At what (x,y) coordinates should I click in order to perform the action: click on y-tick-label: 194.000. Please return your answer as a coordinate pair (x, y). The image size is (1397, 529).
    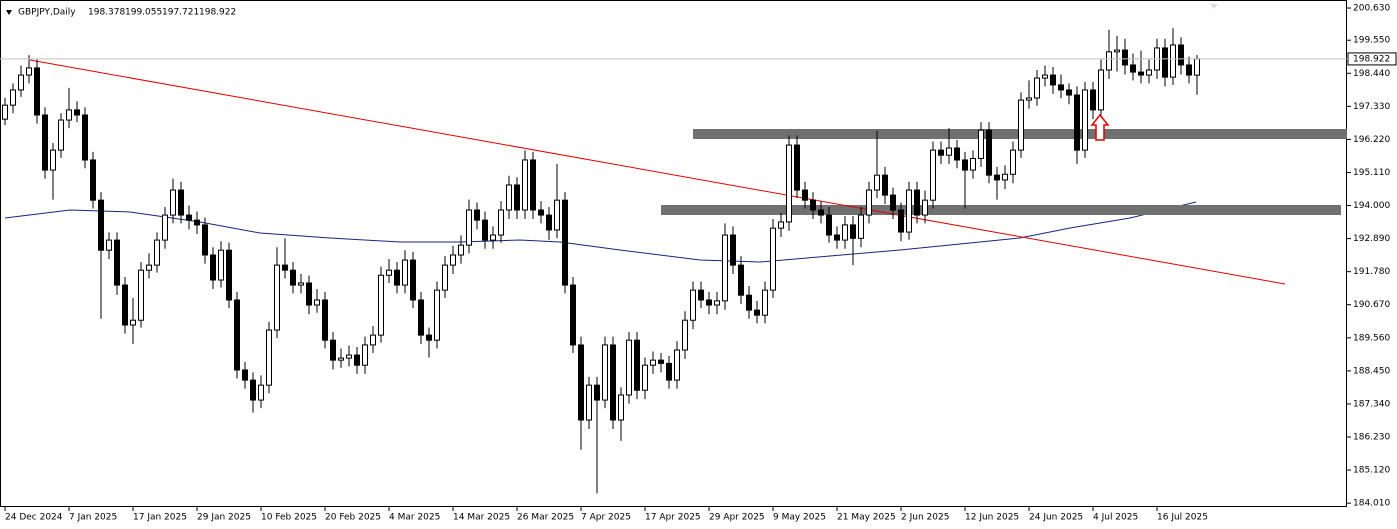
    Looking at the image, I should click on (1371, 206).